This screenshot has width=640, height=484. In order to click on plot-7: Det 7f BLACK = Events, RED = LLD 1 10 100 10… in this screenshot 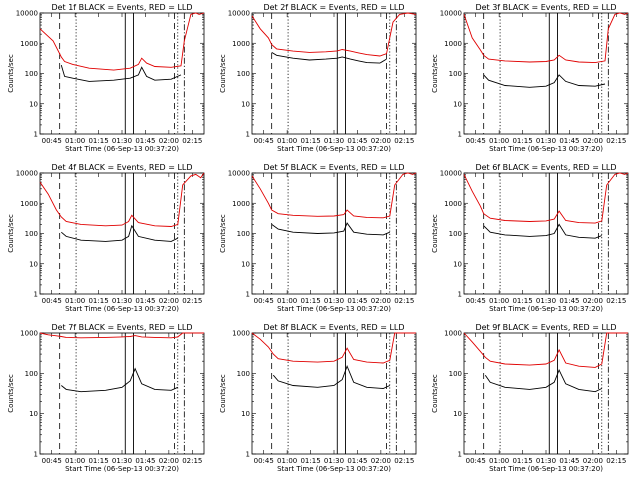, I will do `click(106, 398)`.